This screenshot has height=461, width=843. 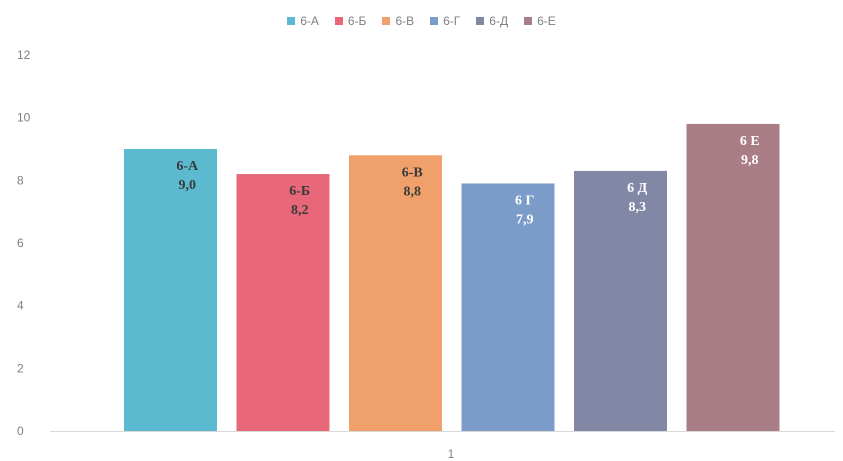 What do you see at coordinates (499, 21) in the screenshot?
I see `legend-label: 6-Д` at bounding box center [499, 21].